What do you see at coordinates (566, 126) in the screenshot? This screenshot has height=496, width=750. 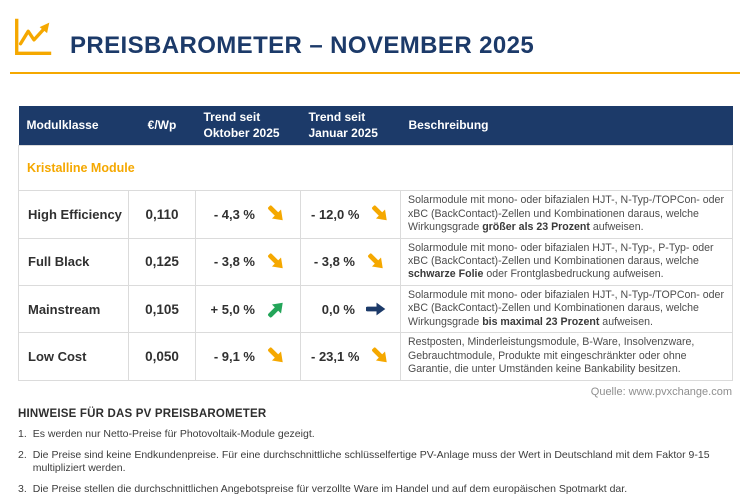 I see `col-header-beschreibung: Beschreibung` at bounding box center [566, 126].